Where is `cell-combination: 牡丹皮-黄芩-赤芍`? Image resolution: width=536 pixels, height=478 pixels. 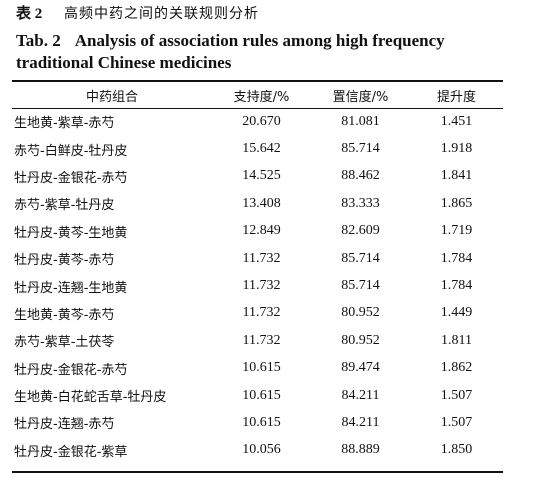 cell-combination: 牡丹皮-黄芩-赤芍 is located at coordinates (64, 261).